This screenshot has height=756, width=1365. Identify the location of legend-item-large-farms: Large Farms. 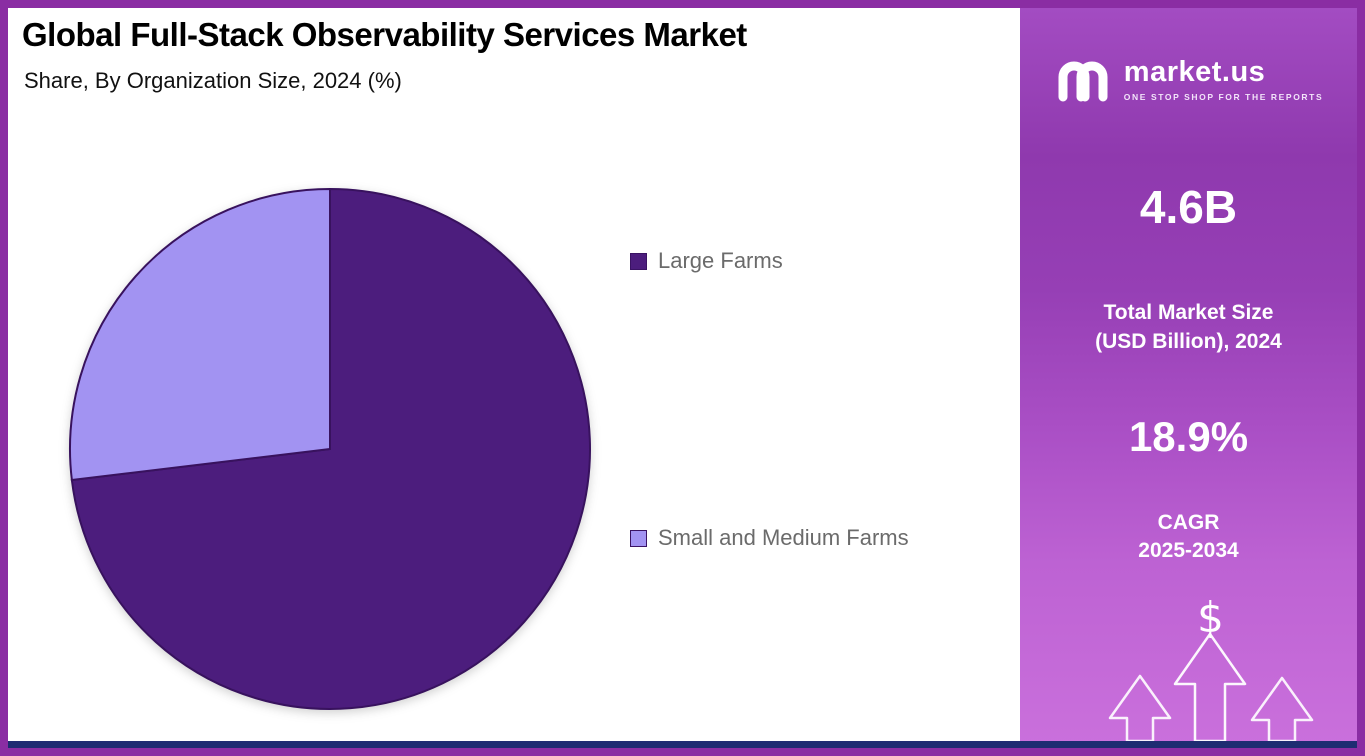
(706, 261).